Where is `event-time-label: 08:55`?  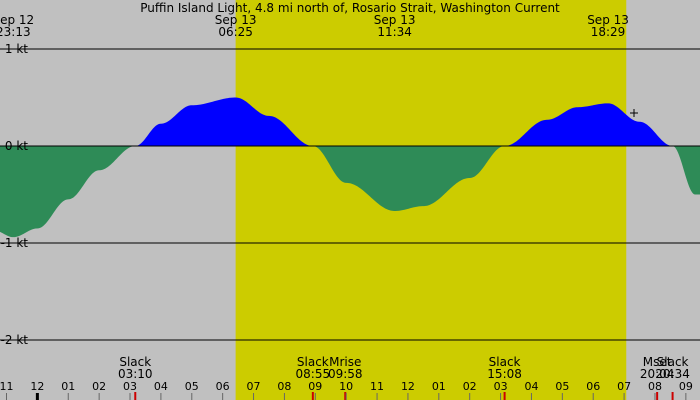 event-time-label: 08:55 is located at coordinates (313, 374).